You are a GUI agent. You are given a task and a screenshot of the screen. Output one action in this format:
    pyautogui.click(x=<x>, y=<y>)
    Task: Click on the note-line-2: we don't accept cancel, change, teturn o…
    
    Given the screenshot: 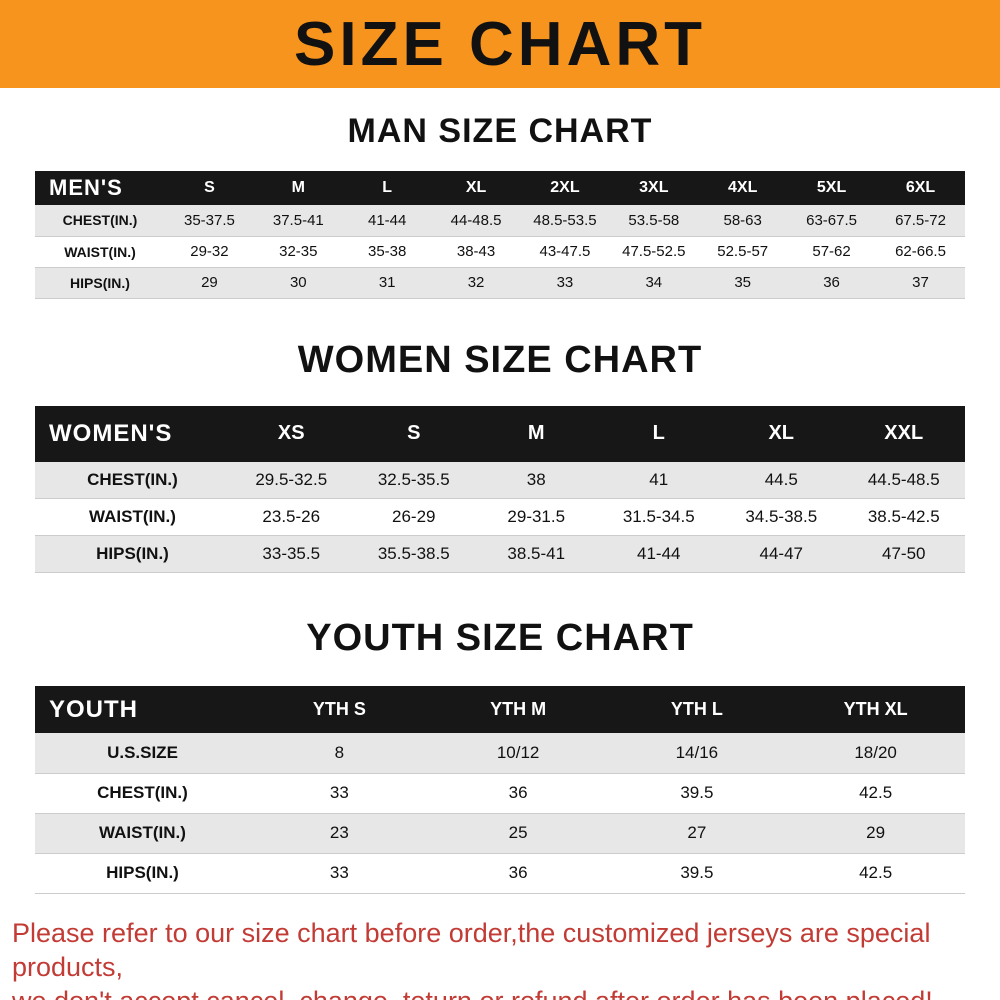 What is the action you would take?
    pyautogui.click(x=501, y=992)
    